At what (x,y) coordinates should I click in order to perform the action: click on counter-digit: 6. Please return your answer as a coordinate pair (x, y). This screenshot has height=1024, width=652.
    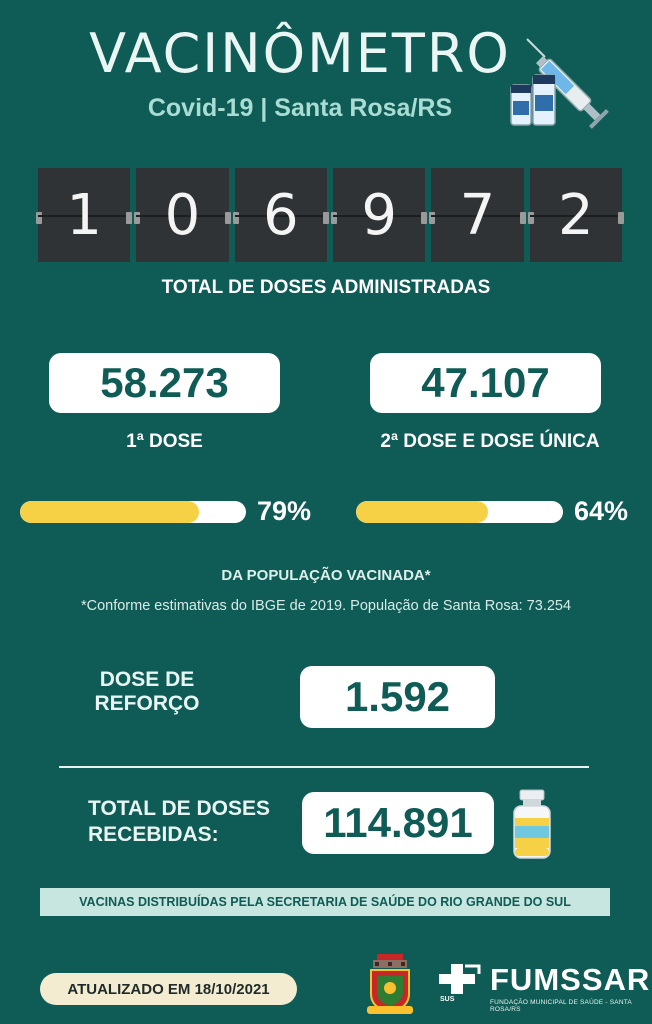
    Looking at the image, I should click on (281, 215).